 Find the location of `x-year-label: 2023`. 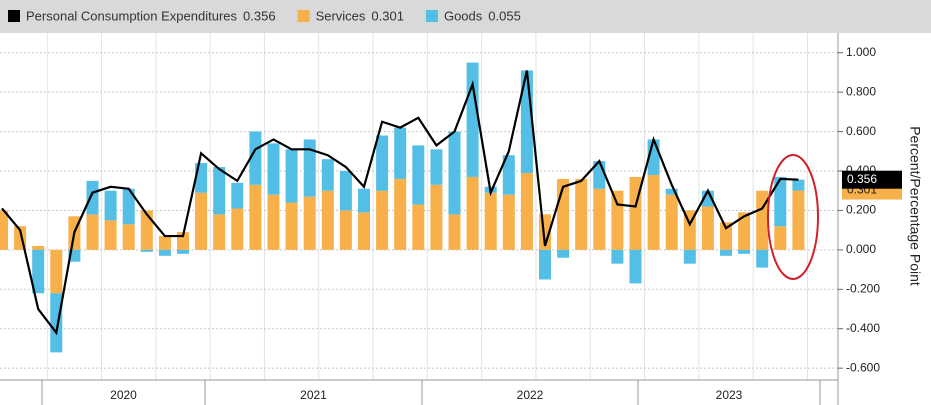

x-year-label: 2023 is located at coordinates (729, 395).